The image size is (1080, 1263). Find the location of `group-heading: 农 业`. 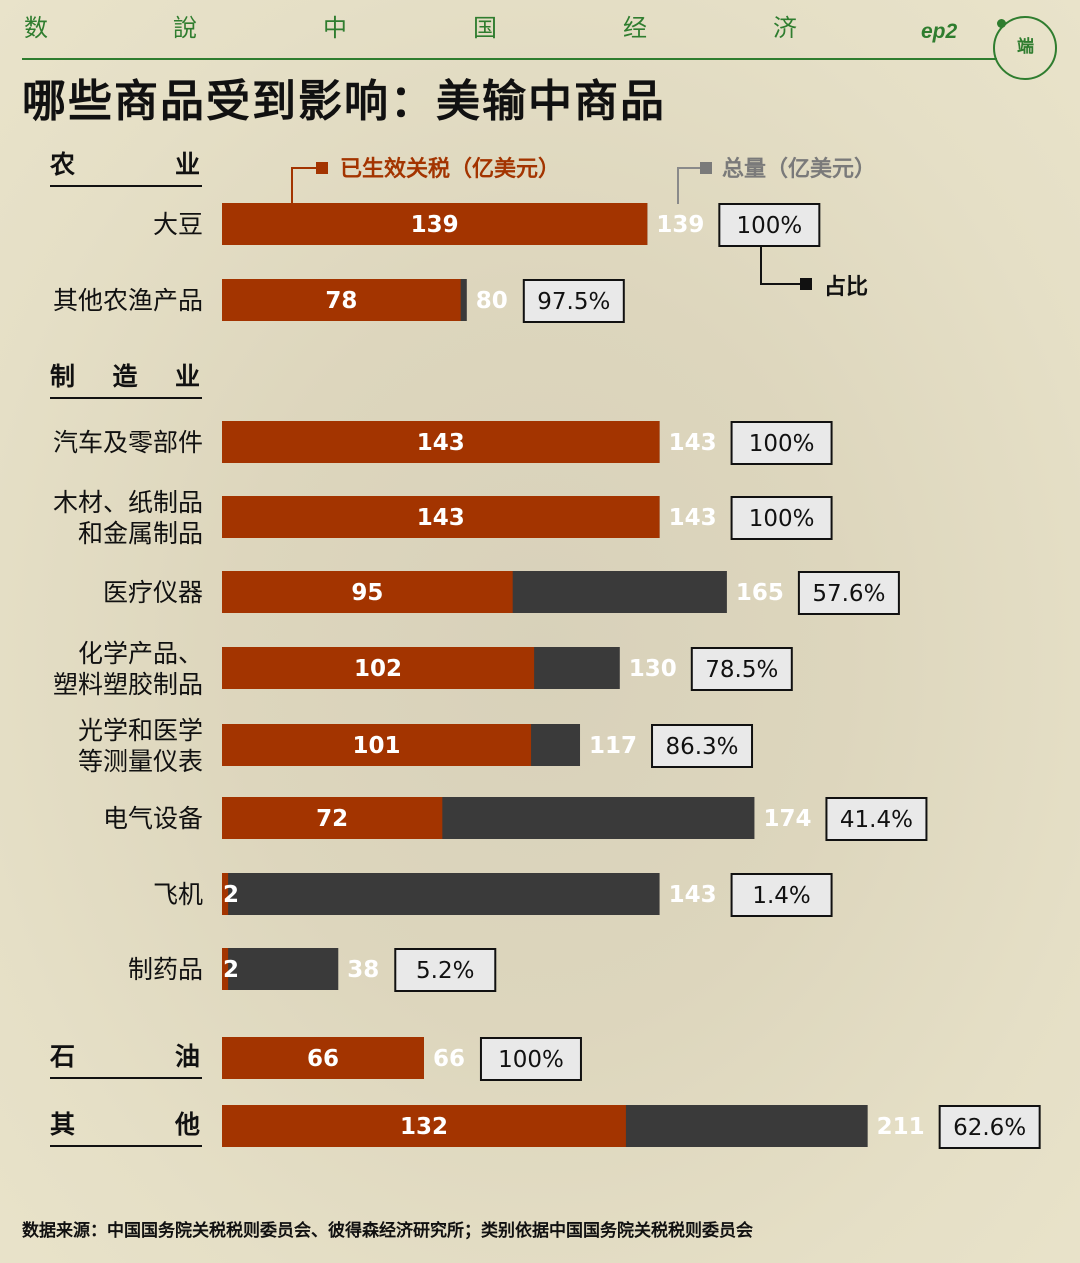

group-heading: 农 业 is located at coordinates (124, 164).